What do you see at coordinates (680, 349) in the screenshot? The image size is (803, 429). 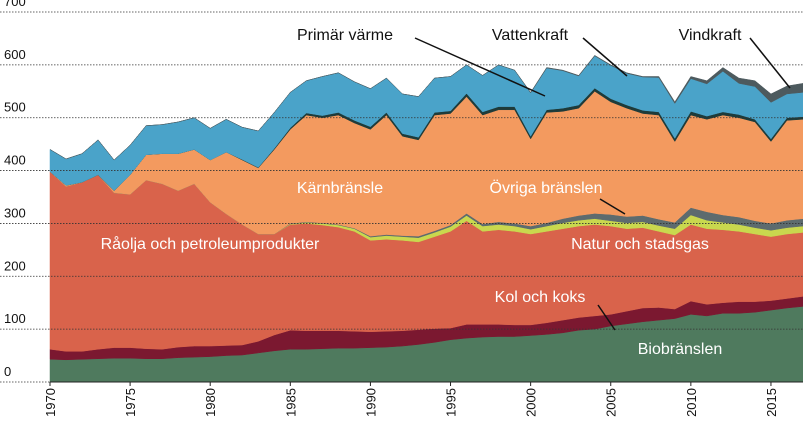 I see `series-label: Biobränslen` at bounding box center [680, 349].